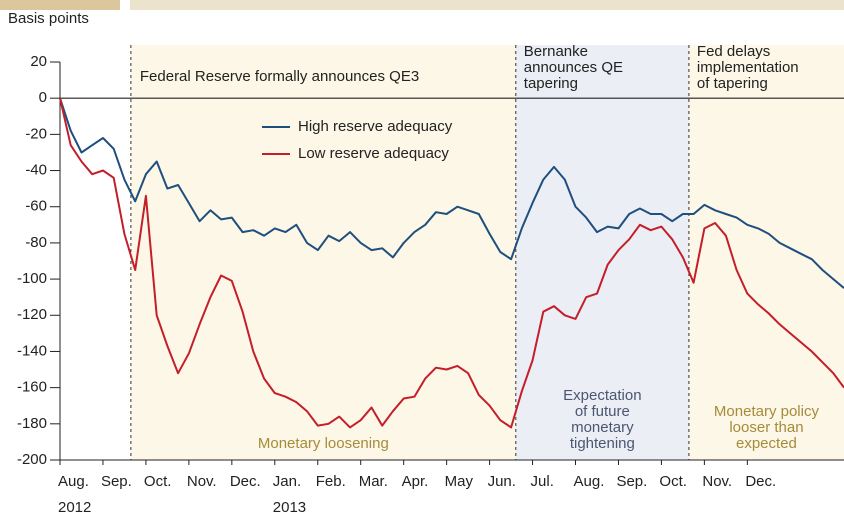 This screenshot has width=844, height=519. I want to click on region-label: tightening, so click(602, 443).